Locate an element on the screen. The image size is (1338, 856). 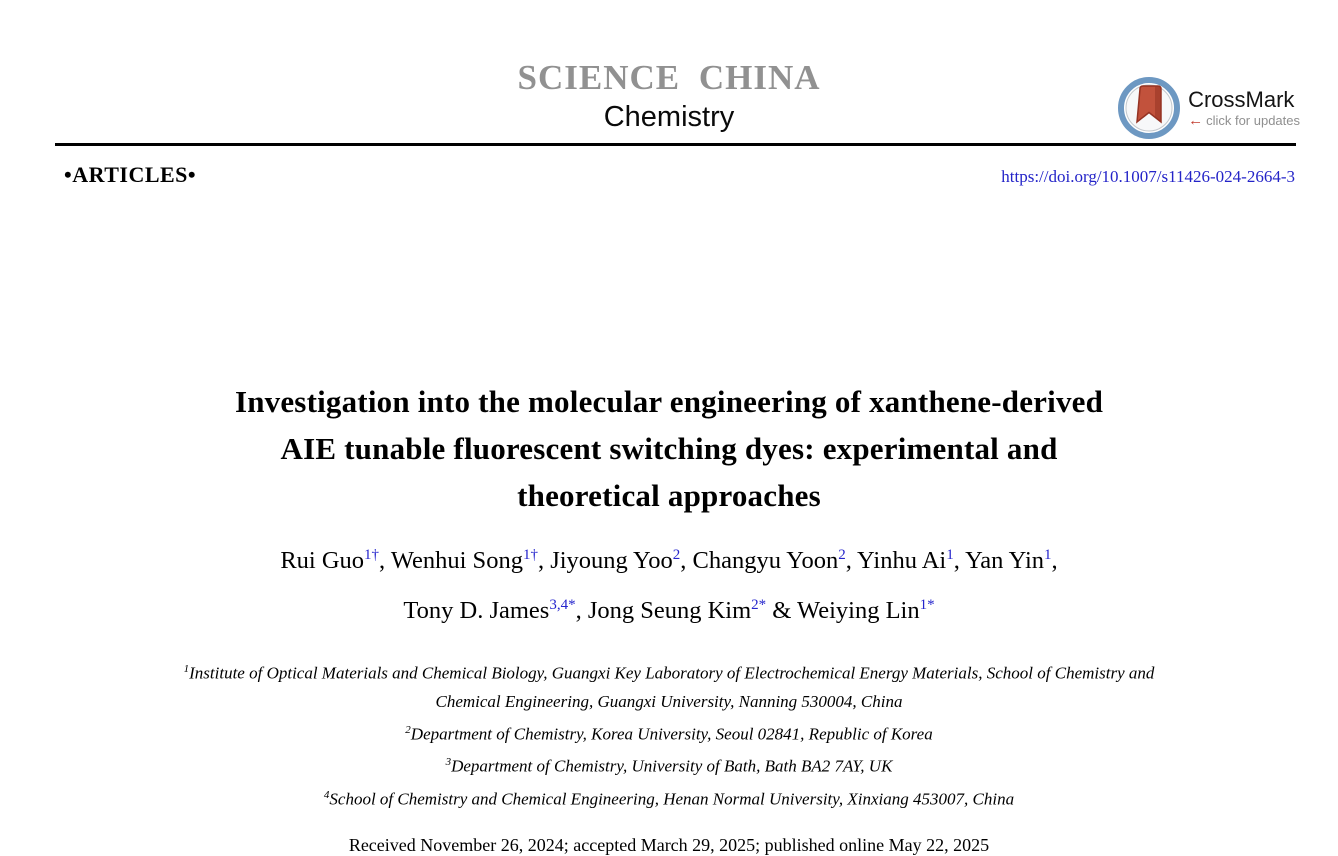
author-name: Yan Yin is located at coordinates (1005, 560).